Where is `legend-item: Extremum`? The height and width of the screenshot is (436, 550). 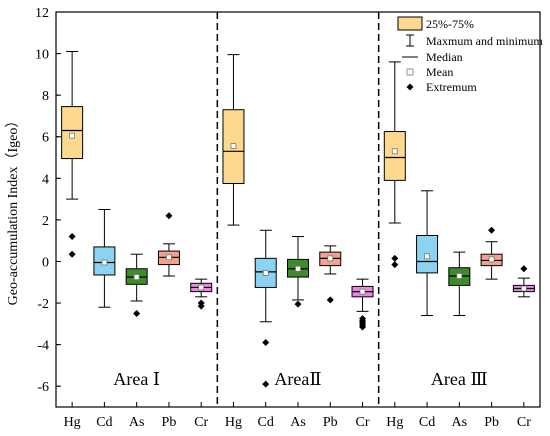 legend-item: Extremum is located at coordinates (441, 87).